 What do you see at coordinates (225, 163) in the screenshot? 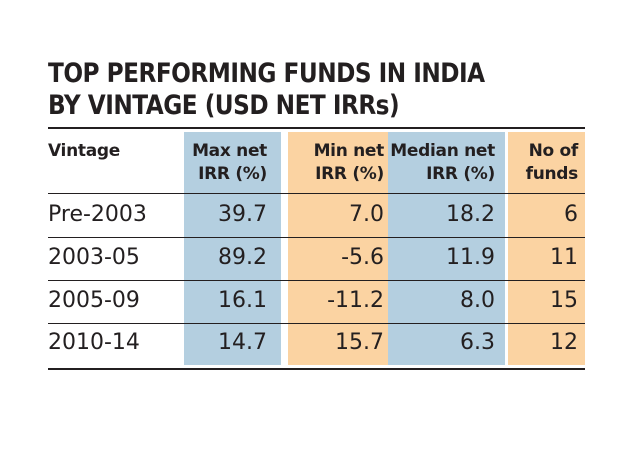
I see `header-max-irr: Max net IRR (%)` at bounding box center [225, 163].